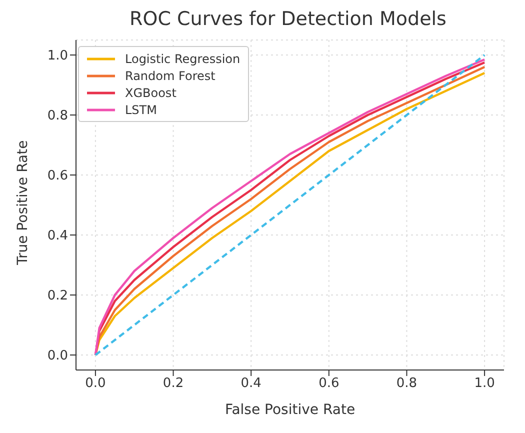 Image resolution: width=525 pixels, height=433 pixels. Describe the element at coordinates (141, 109) in the screenshot. I see `legend-label: LSTM` at that location.